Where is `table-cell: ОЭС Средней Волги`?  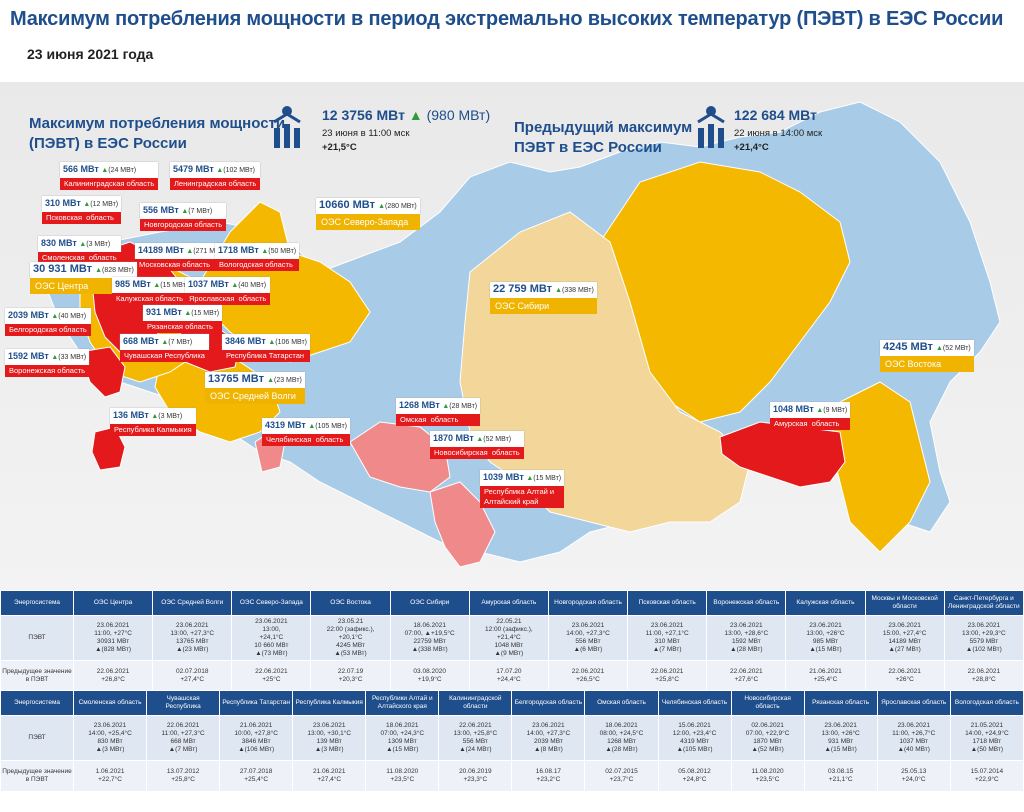
table-cell: ОЭС Средней Волги is located at coordinates (192, 603).